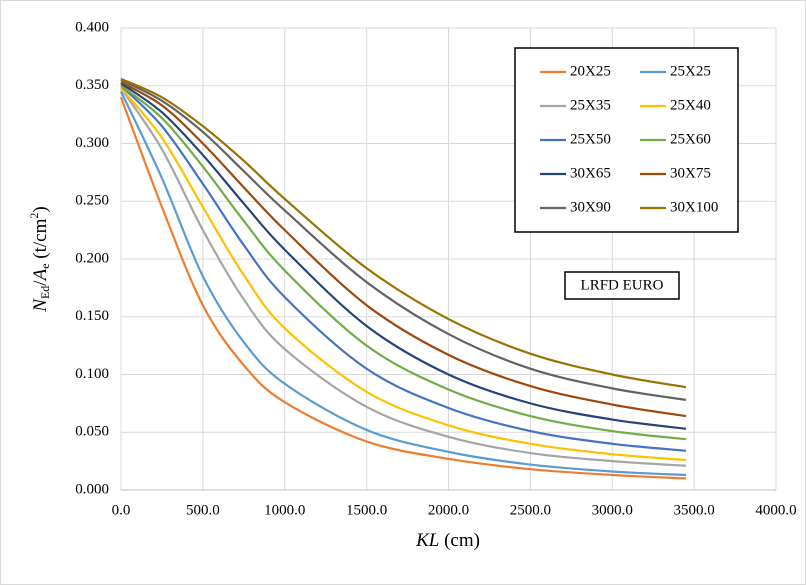  What do you see at coordinates (92, 27) in the screenshot?
I see `y-tick-label: 0.400` at bounding box center [92, 27].